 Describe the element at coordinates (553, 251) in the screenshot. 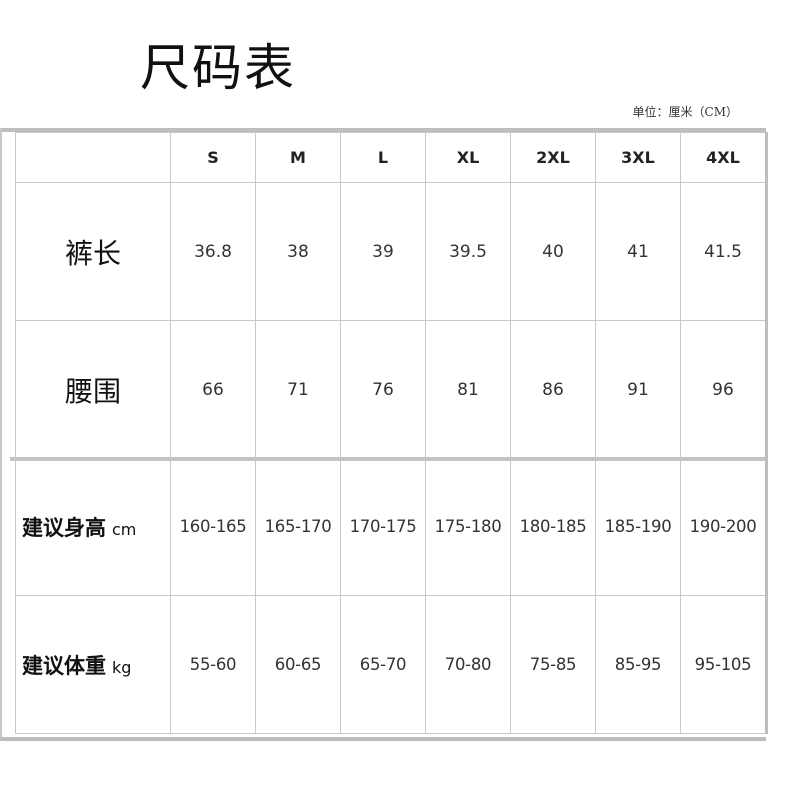

I see `table-cell: 40` at that location.